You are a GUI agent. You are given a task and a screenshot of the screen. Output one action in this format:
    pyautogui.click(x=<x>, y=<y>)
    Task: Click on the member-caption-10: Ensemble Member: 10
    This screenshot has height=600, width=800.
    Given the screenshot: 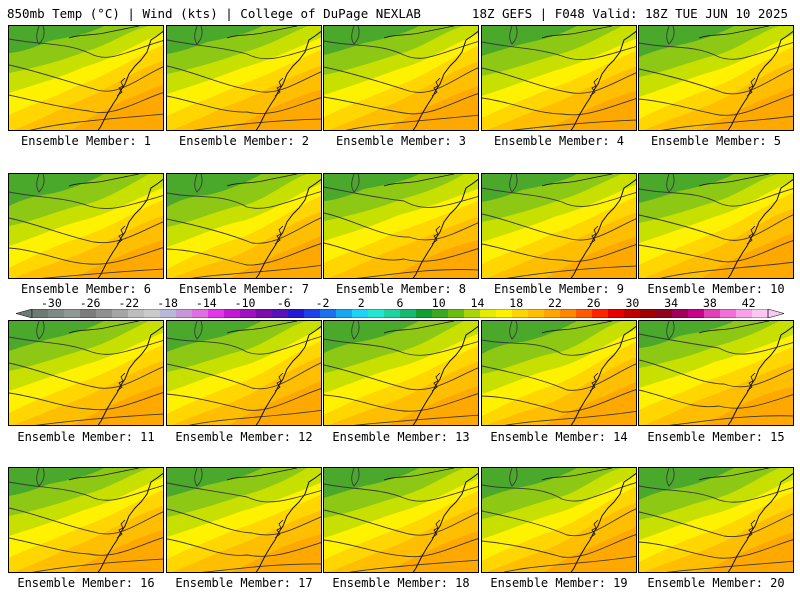 What is the action you would take?
    pyautogui.click(x=716, y=289)
    